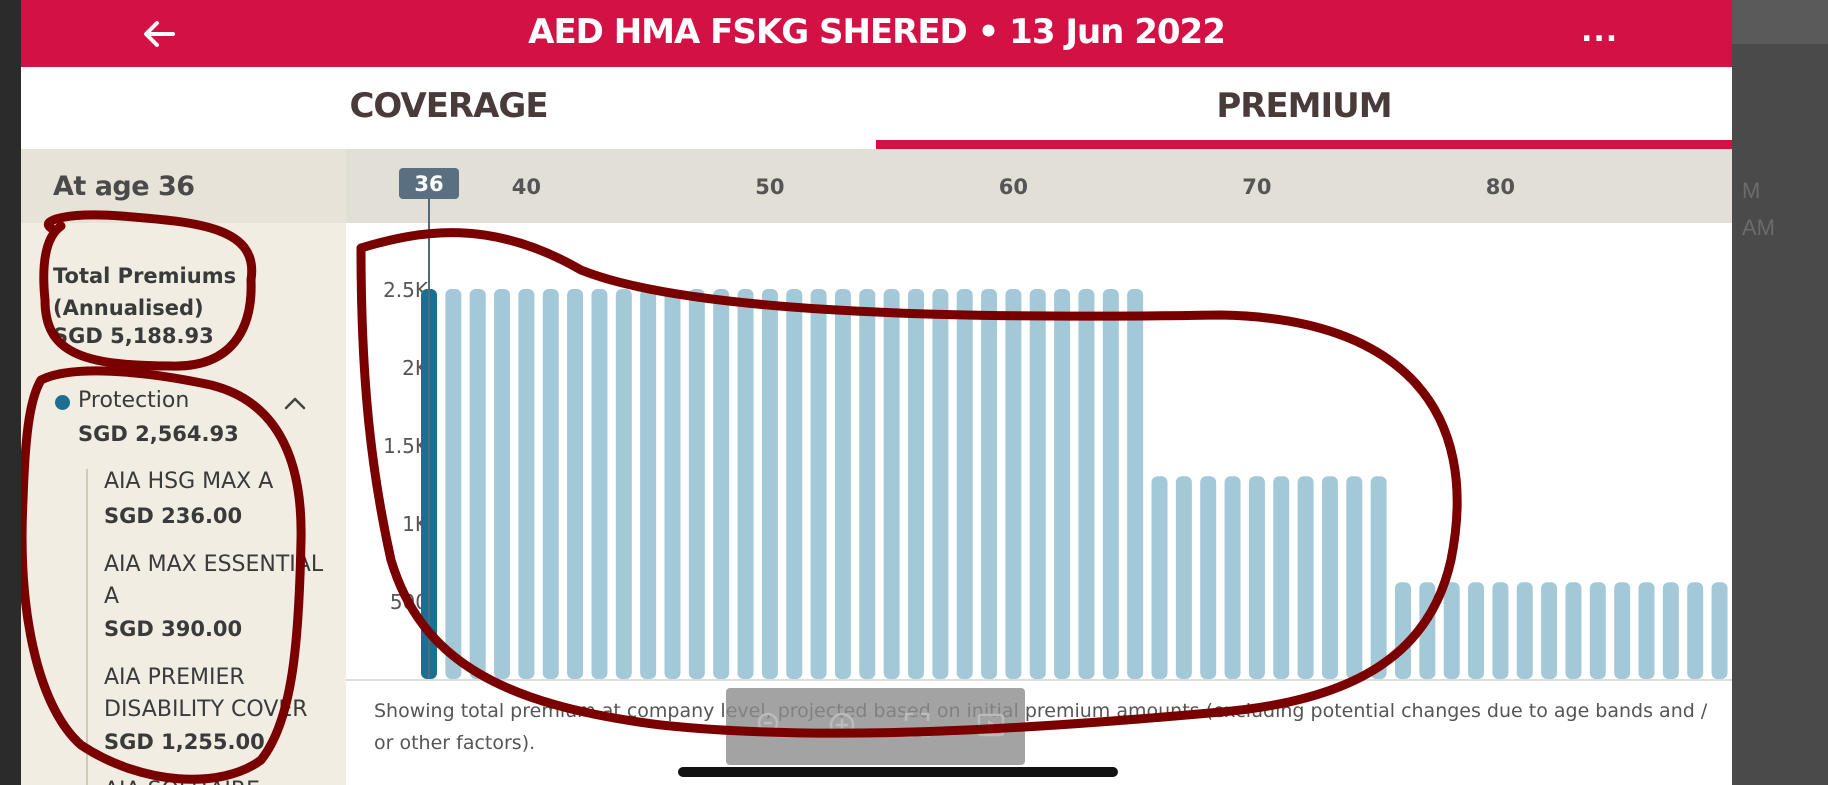 This screenshot has height=785, width=1828. Describe the element at coordinates (62, 402) in the screenshot. I see `protection-legend-dot` at that location.